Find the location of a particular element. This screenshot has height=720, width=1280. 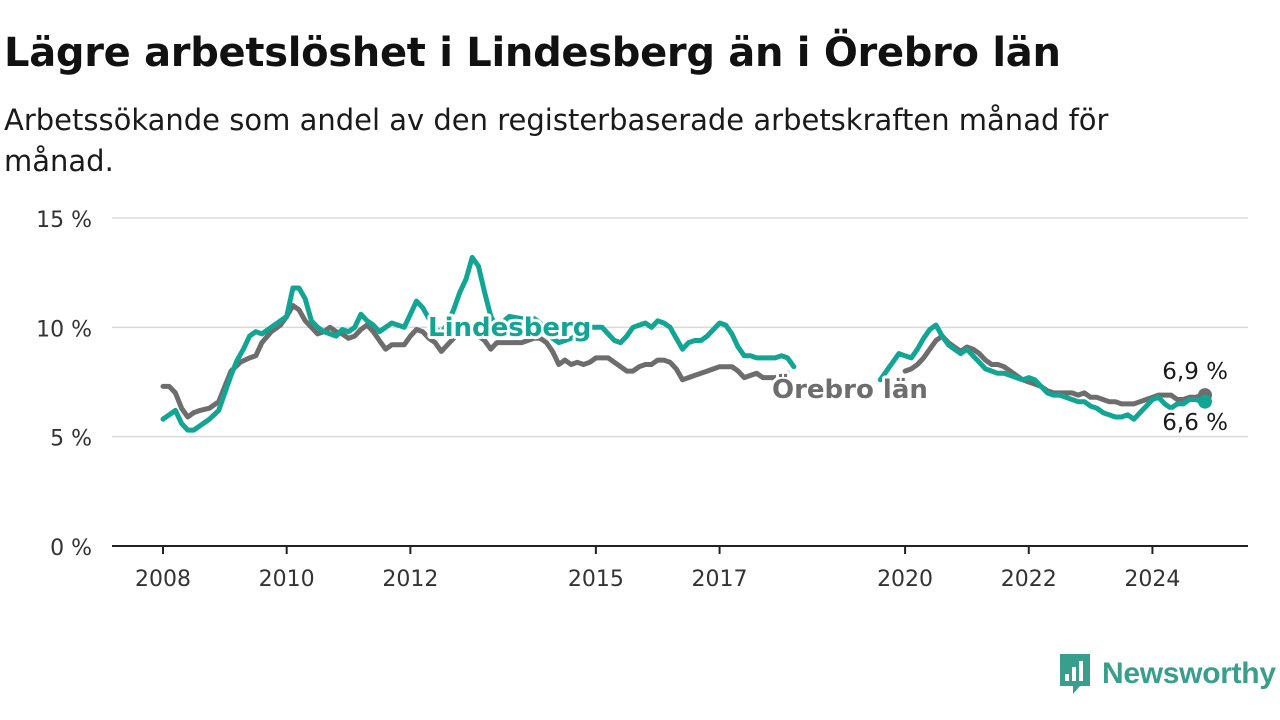

orebro-end-value: 6,9 % is located at coordinates (1195, 372).